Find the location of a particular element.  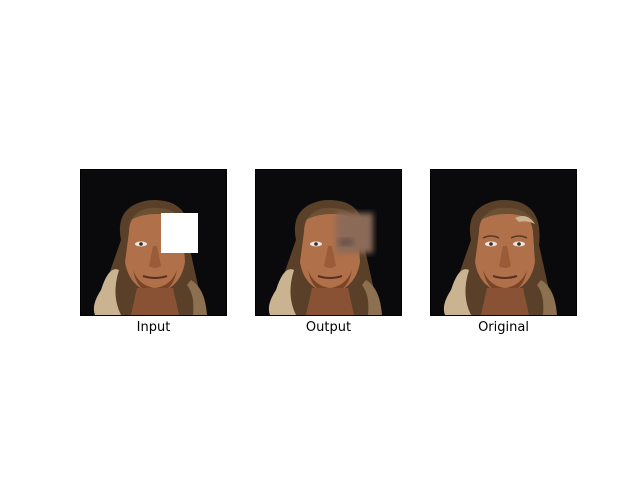

output-face-image is located at coordinates (328, 242).